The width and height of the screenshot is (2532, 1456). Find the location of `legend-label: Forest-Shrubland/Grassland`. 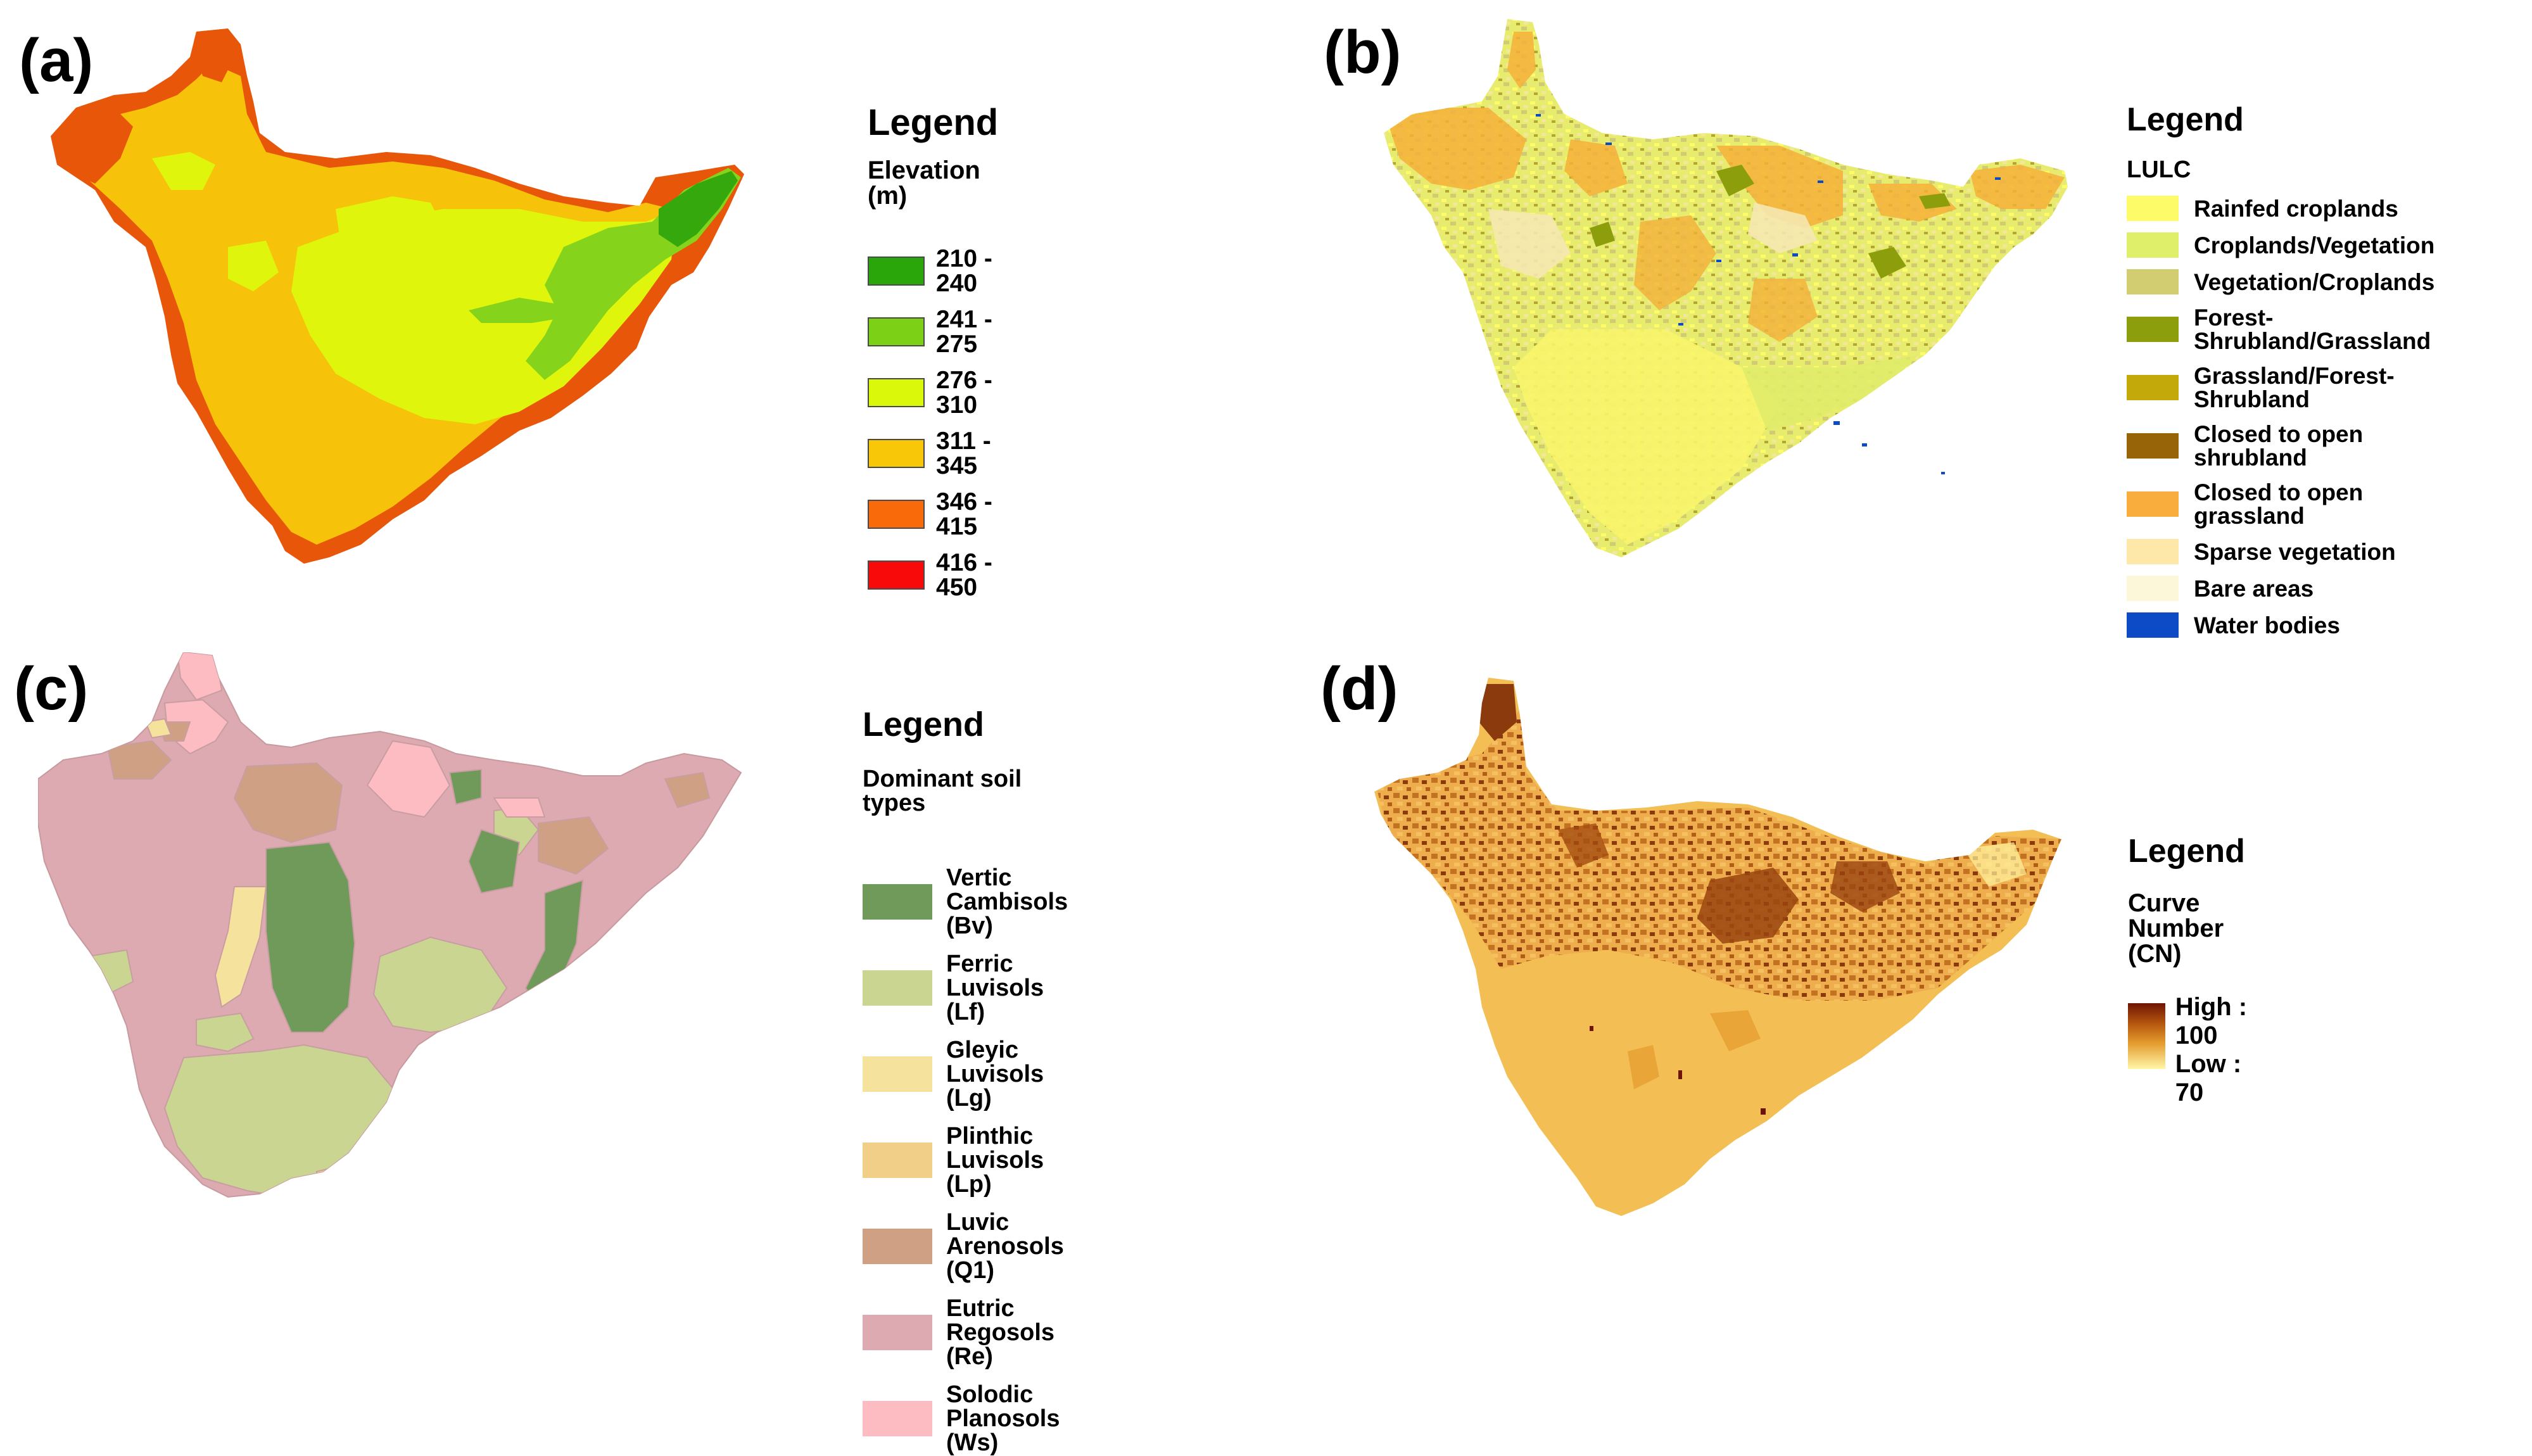

legend-label: Forest-Shrubland/Grassland is located at coordinates (2313, 329).